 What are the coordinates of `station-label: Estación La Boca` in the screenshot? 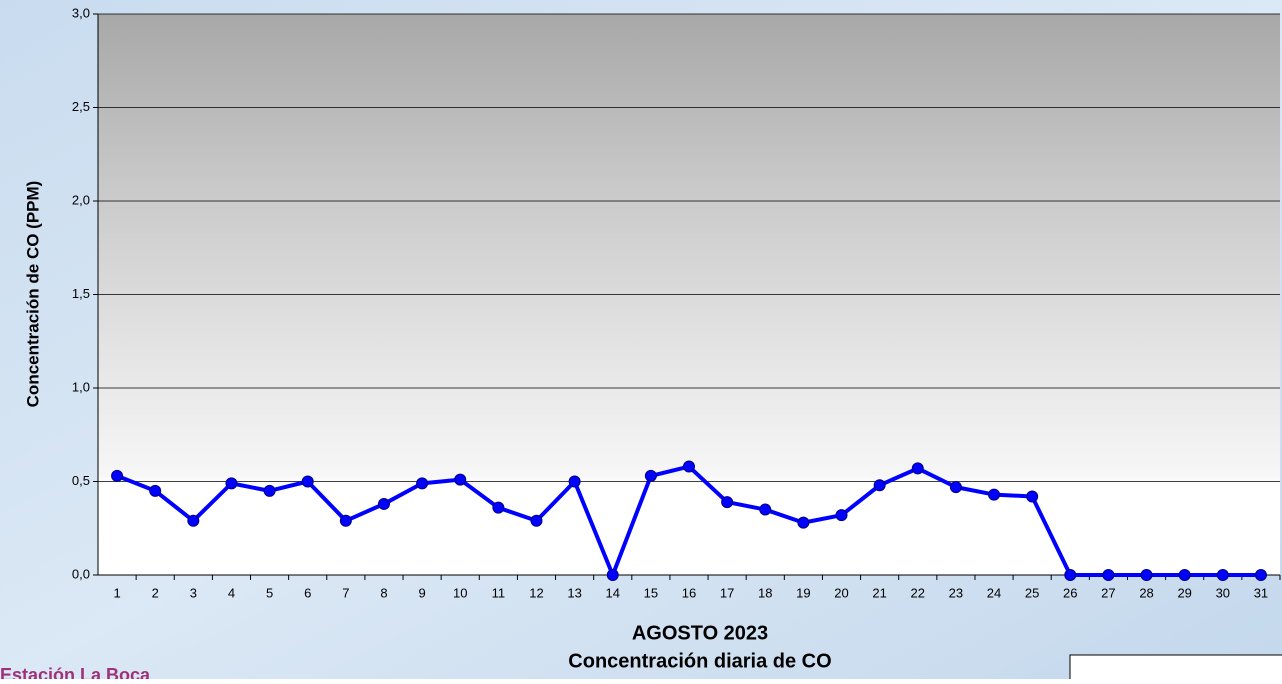 It's located at (75, 672).